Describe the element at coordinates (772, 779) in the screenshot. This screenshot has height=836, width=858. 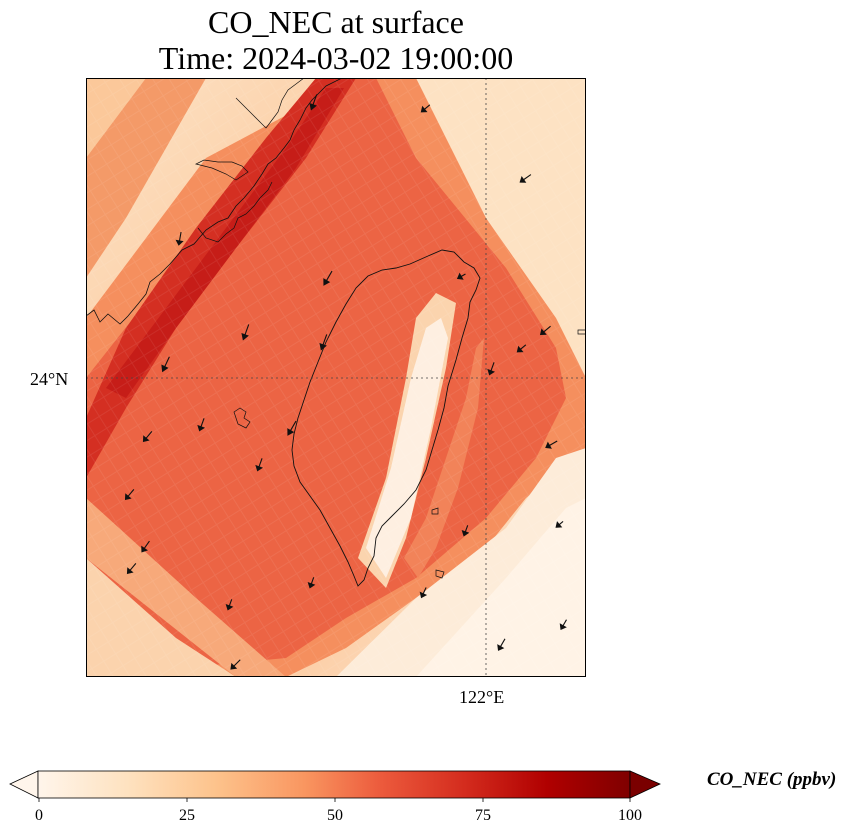
I see `colorbar-label: CO_NEC (ppbv)` at that location.